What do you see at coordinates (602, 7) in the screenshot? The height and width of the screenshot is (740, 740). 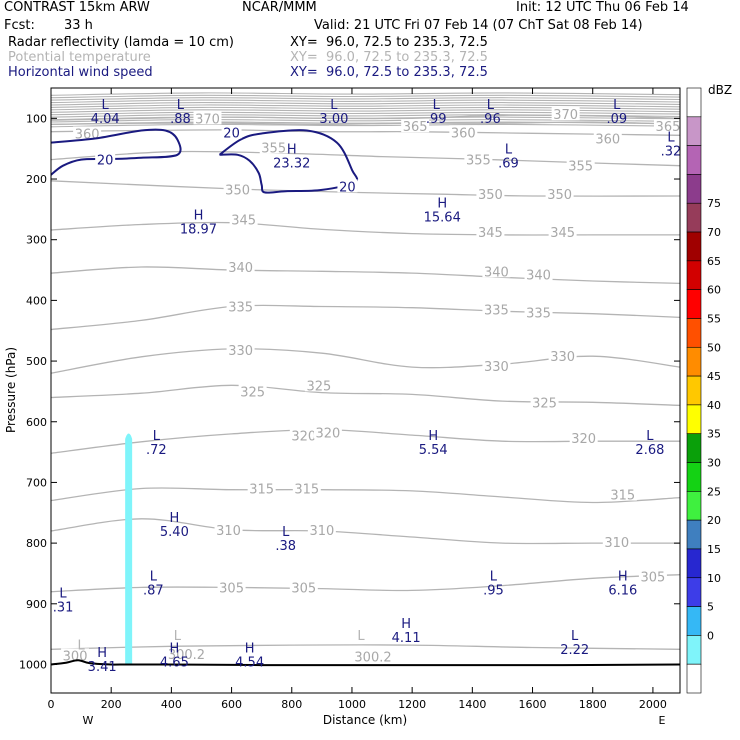 I see `init-time: Init: 12 UTC Thu 06 Feb 14` at bounding box center [602, 7].